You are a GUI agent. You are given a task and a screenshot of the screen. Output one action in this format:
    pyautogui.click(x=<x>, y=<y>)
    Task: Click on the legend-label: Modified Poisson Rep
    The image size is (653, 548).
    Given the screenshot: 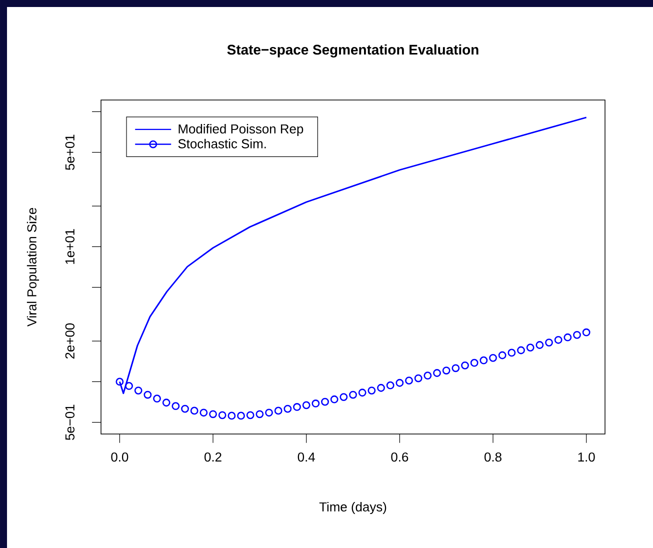 What is the action you would take?
    pyautogui.click(x=241, y=130)
    